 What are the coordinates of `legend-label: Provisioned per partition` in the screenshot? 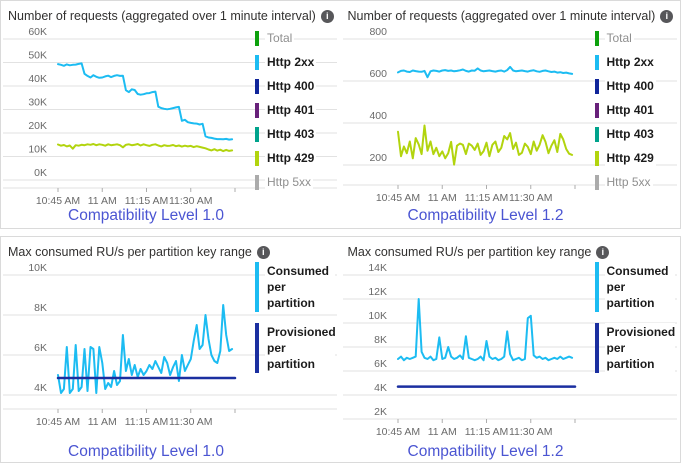 It's located at (300, 348).